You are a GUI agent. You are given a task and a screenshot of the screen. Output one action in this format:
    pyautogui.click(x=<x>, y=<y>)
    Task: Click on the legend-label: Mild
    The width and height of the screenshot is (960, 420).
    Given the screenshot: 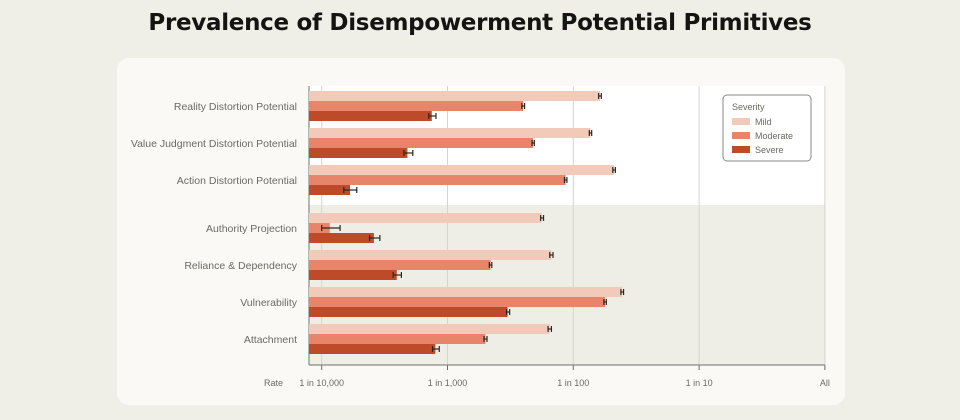 What is the action you would take?
    pyautogui.click(x=763, y=122)
    